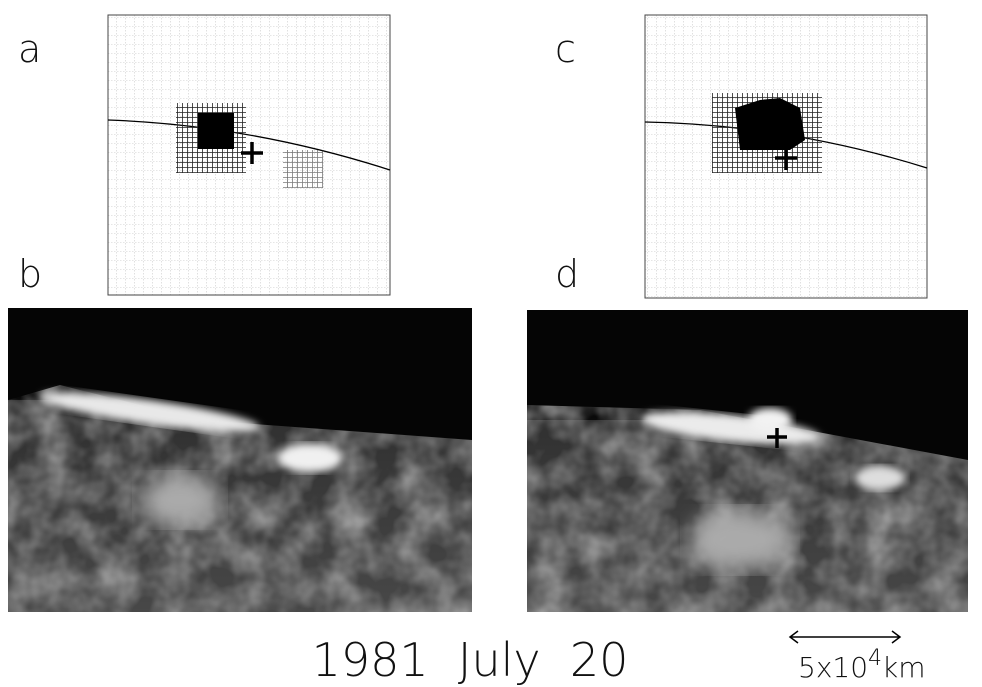 The image size is (982, 687). What do you see at coordinates (875, 658) in the screenshot?
I see `scale-exponent: 4` at bounding box center [875, 658].